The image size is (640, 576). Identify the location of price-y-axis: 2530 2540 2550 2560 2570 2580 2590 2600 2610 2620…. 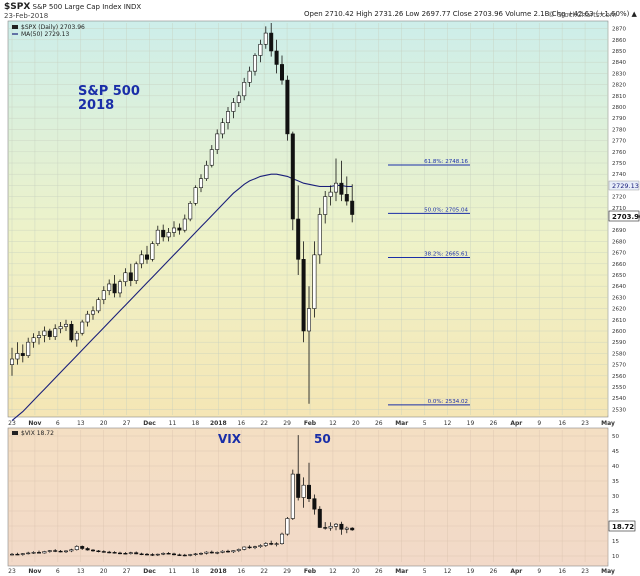
(619, 220).